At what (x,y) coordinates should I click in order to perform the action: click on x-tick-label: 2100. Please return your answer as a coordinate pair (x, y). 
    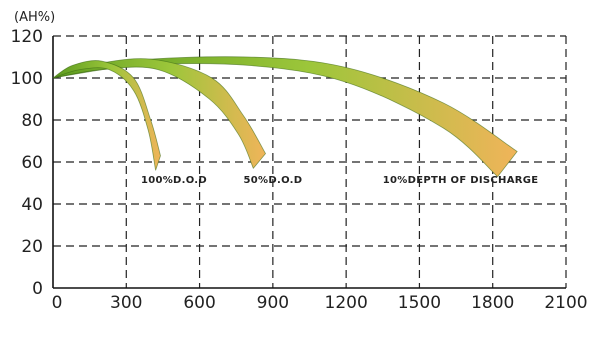
    Looking at the image, I should click on (565, 303).